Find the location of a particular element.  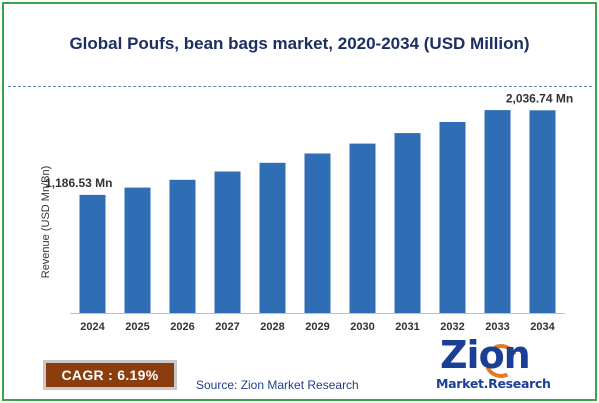

bar-2028 is located at coordinates (272, 237).